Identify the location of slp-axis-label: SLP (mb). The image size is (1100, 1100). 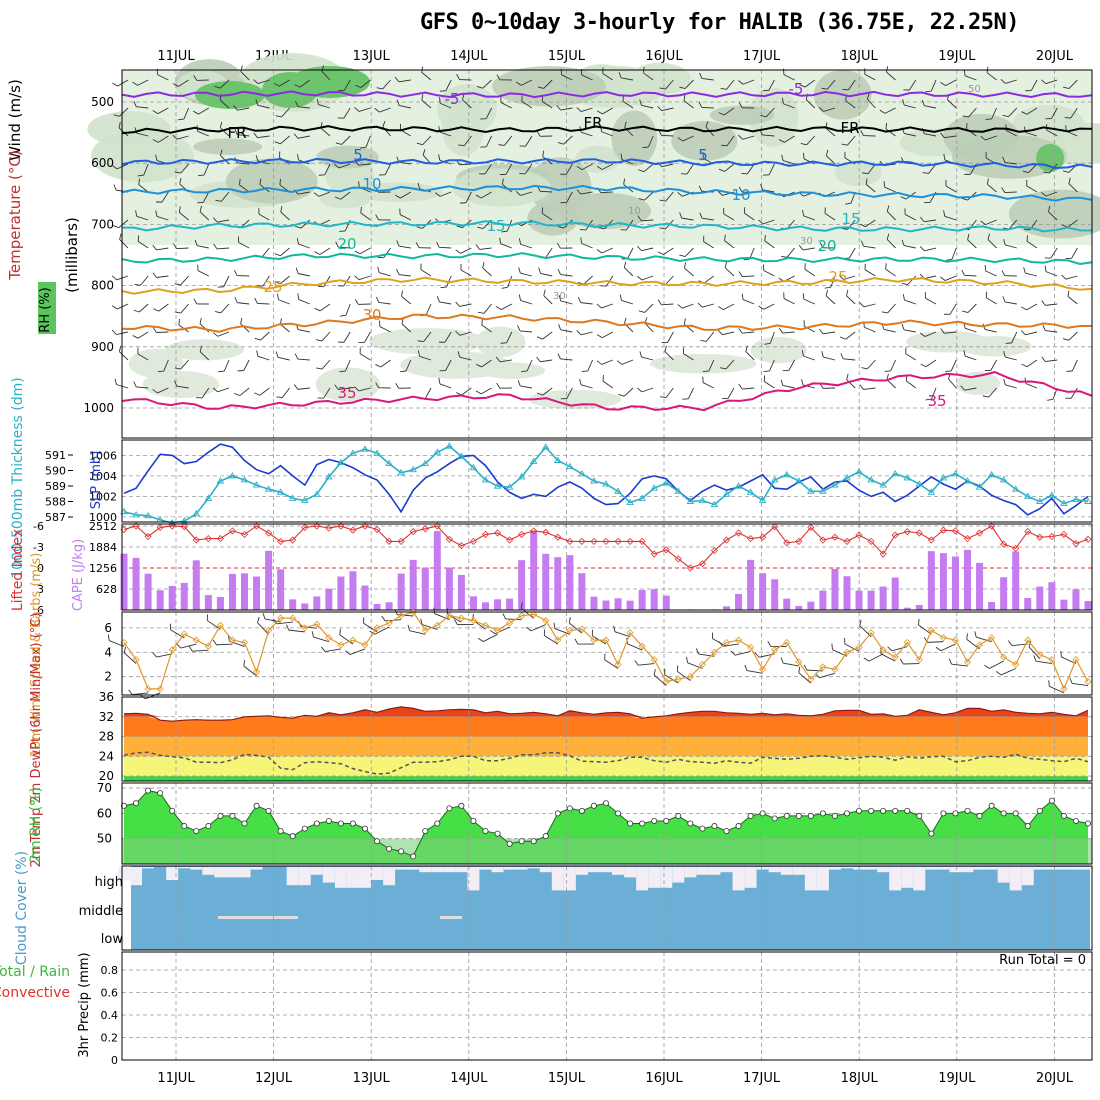
(96, 480).